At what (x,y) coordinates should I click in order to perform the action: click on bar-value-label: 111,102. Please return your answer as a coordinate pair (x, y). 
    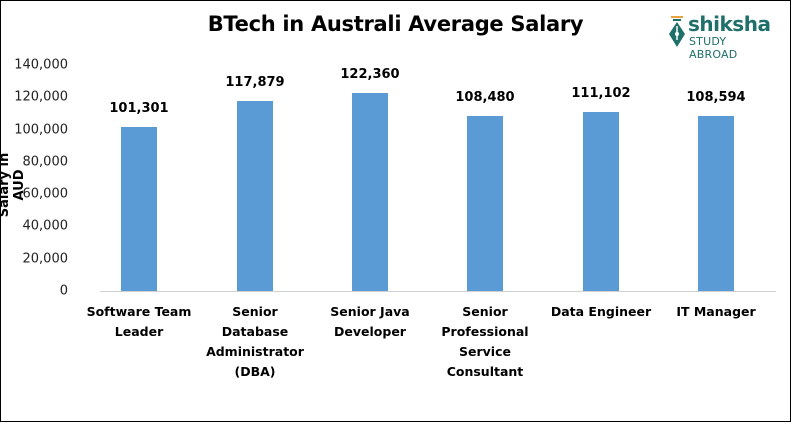
    Looking at the image, I should click on (601, 93).